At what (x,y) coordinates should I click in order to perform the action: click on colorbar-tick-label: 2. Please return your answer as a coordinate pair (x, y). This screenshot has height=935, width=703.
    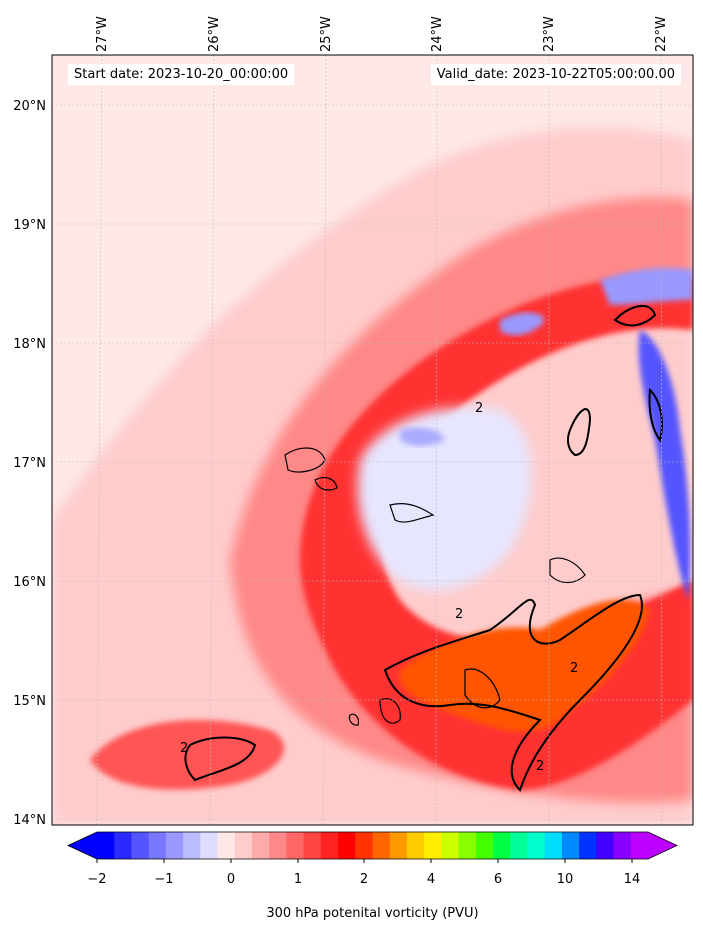
    Looking at the image, I should click on (364, 879).